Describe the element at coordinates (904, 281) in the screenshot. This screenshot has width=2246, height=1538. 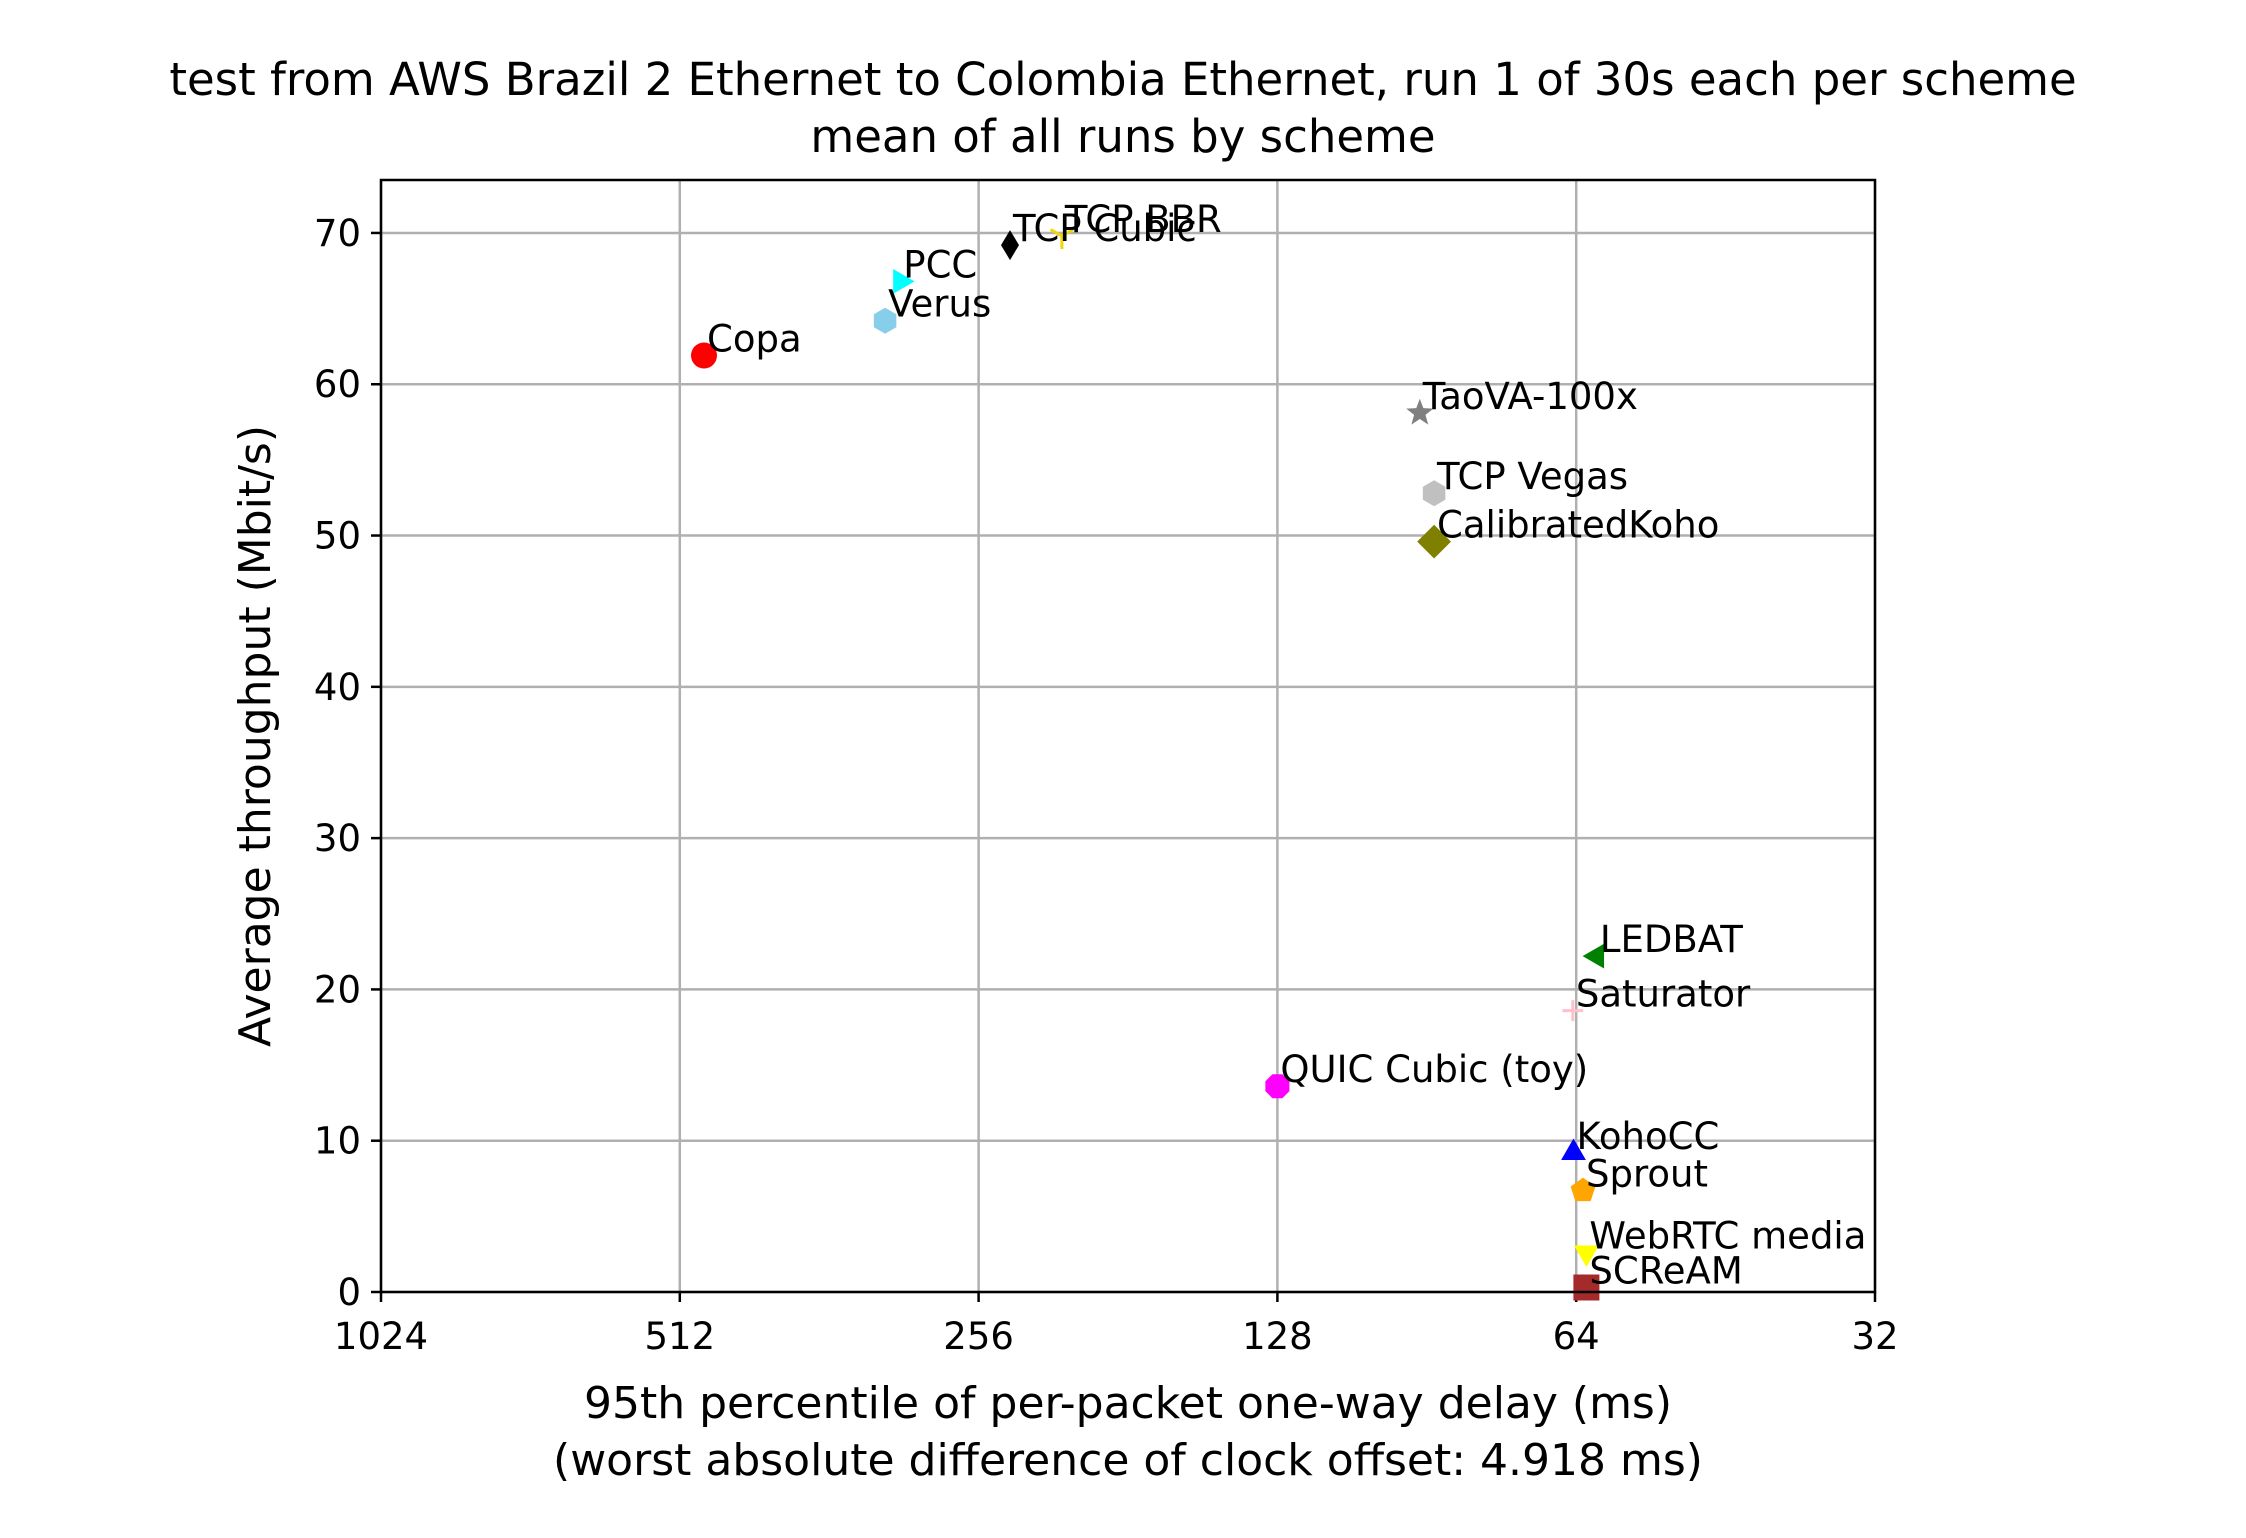
I see `point-pcc` at that location.